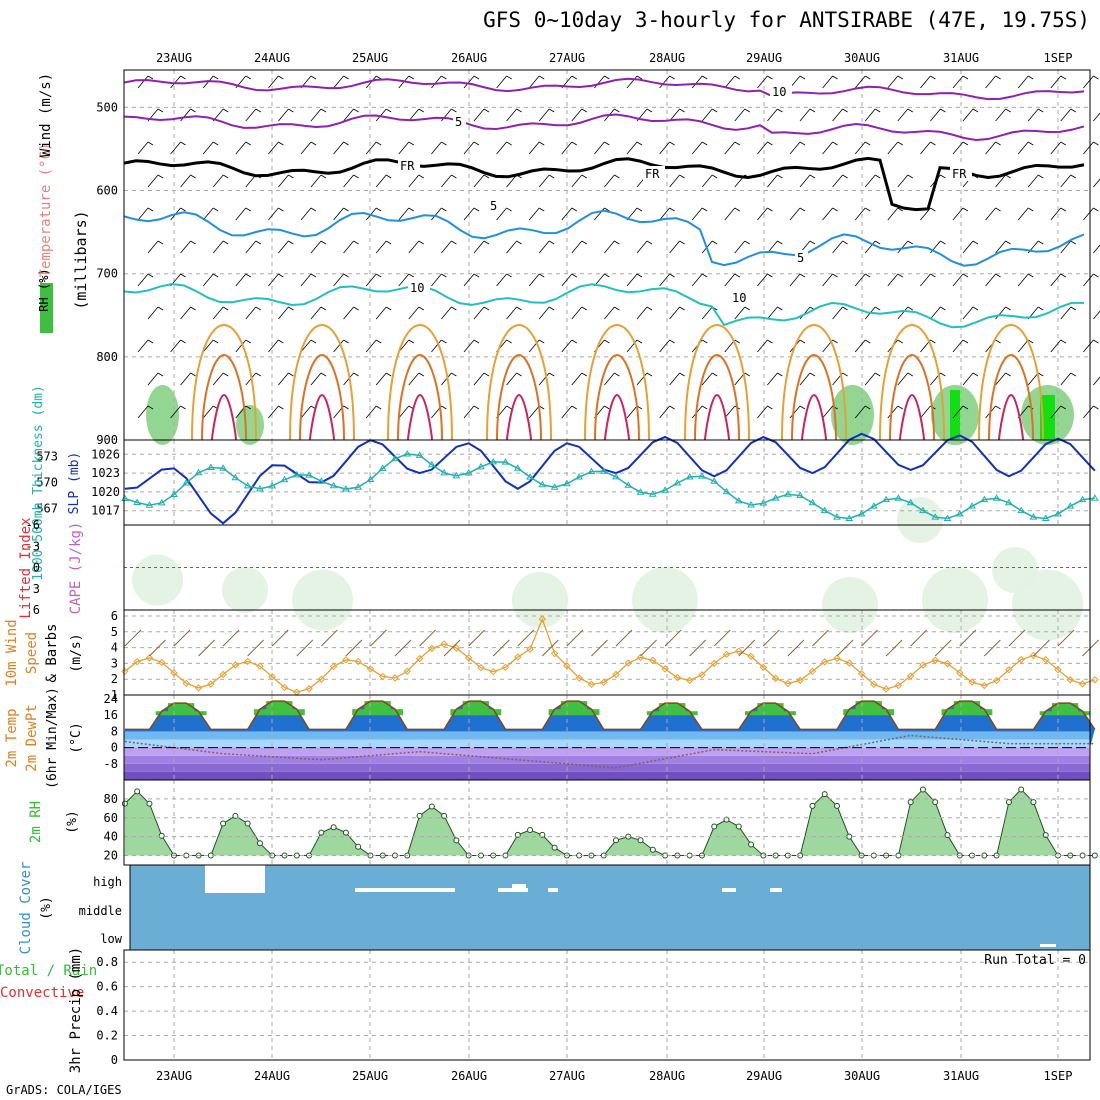  I want to click on contour-label: 10, so click(739, 298).